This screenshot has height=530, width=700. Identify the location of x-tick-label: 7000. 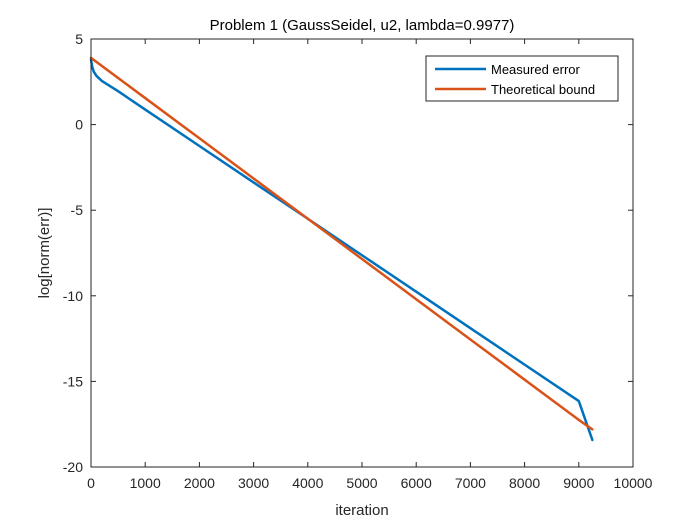
(470, 483).